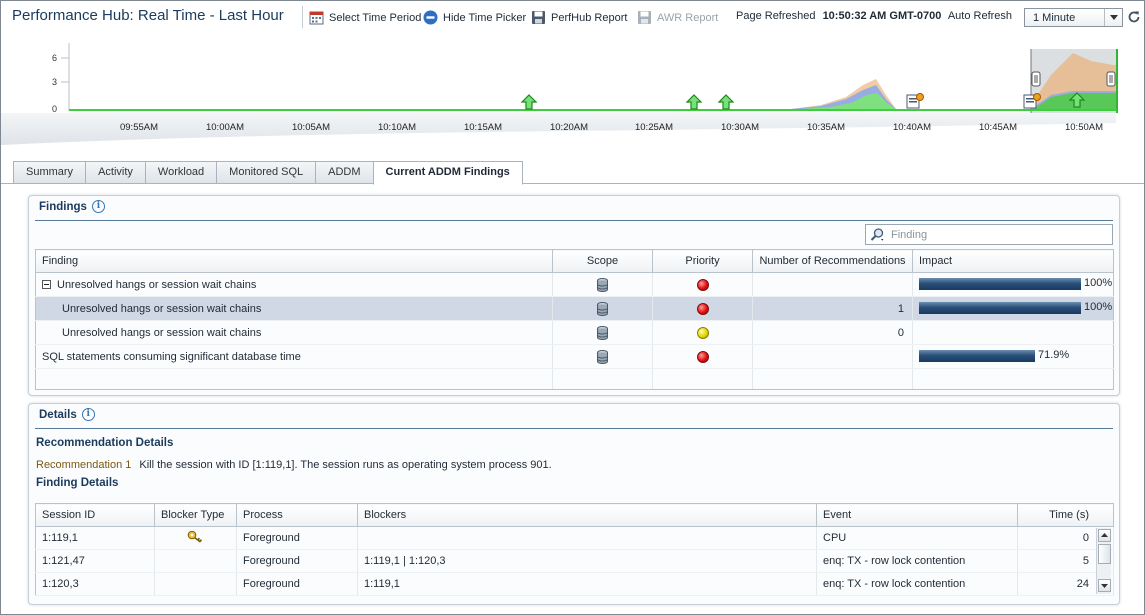 This screenshot has width=1145, height=615. What do you see at coordinates (1013, 356) in the screenshot?
I see `impact-cell: 71.9%` at bounding box center [1013, 356].